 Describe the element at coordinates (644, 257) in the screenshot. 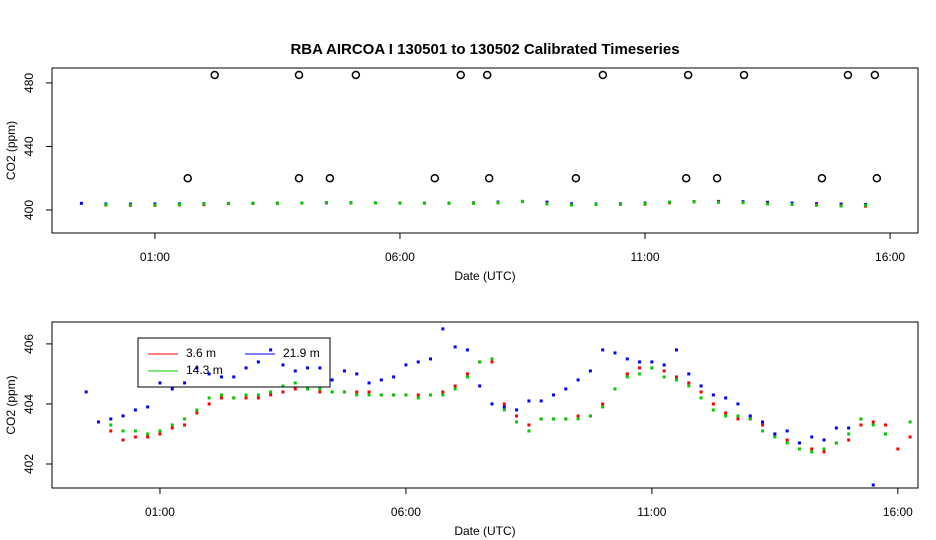

I see `x-tick-label: 11:00` at that location.